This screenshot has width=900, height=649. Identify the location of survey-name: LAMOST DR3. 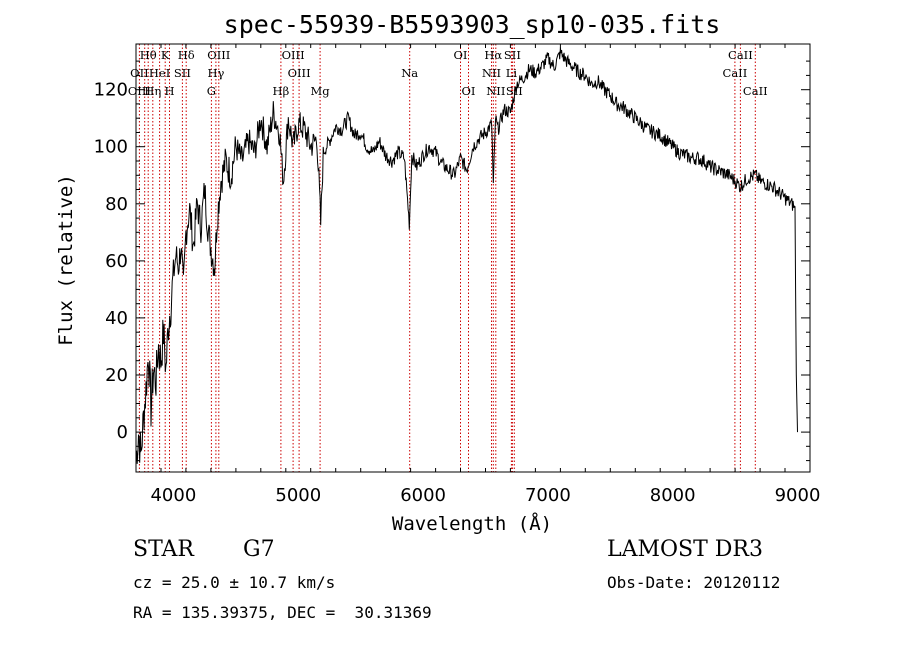
(685, 549).